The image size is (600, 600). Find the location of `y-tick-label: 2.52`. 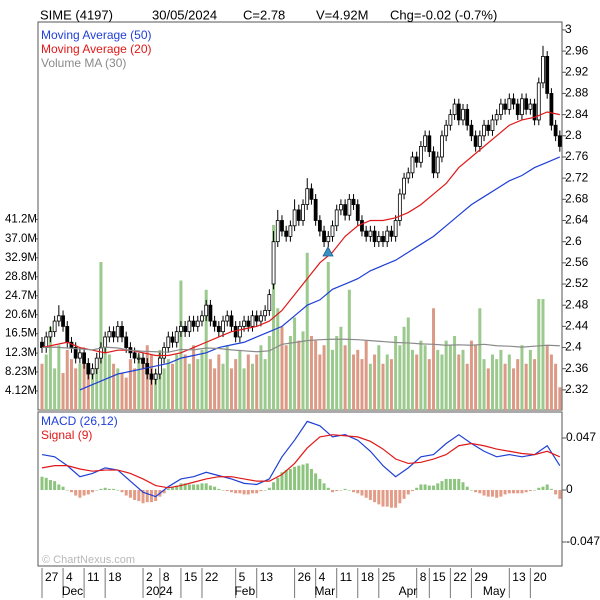

y-tick-label: 2.52 is located at coordinates (577, 283).